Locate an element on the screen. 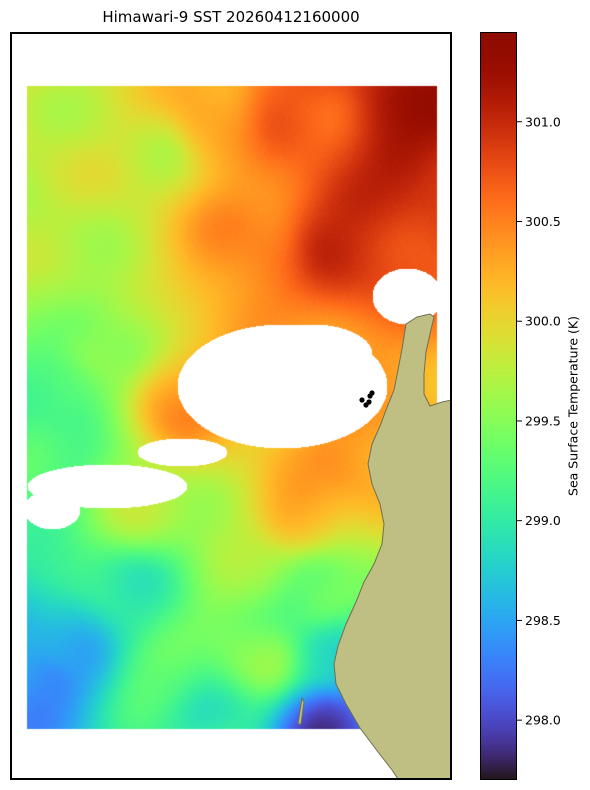  colorbar is located at coordinates (498, 406).